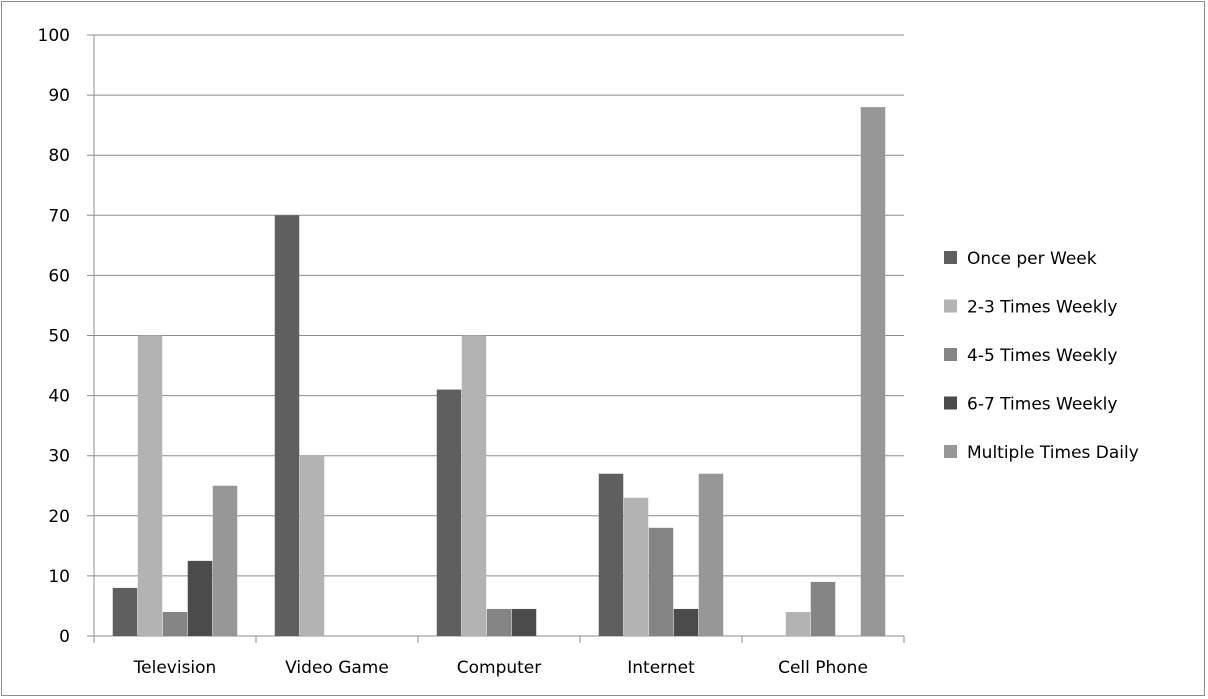 This screenshot has width=1208, height=699. I want to click on y-tick-label: 0, so click(64, 637).